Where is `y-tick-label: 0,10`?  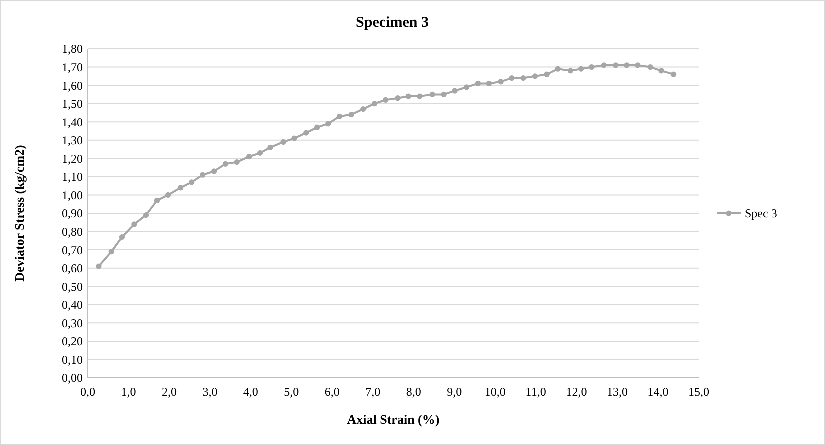 y-tick-label: 0,10 is located at coordinates (72, 359).